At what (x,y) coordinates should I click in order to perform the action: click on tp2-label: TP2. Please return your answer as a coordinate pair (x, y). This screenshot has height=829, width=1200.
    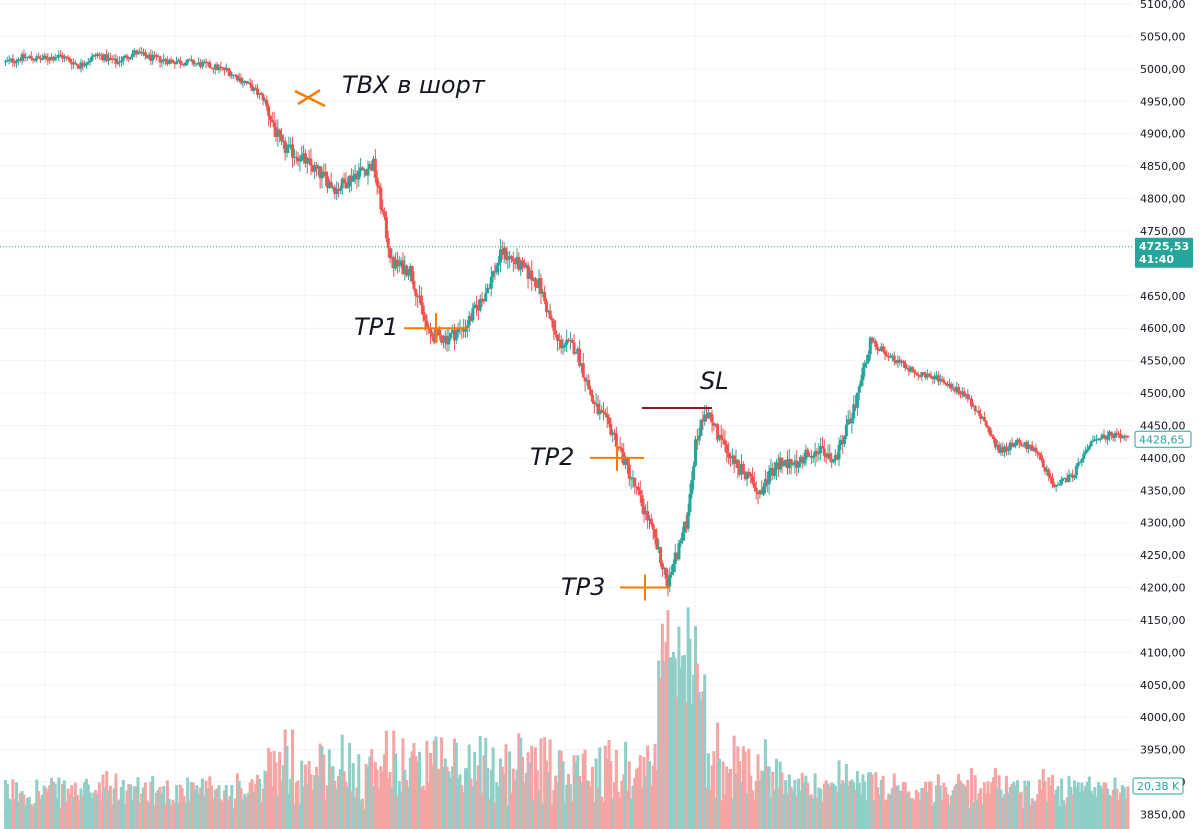
    Looking at the image, I should click on (552, 457).